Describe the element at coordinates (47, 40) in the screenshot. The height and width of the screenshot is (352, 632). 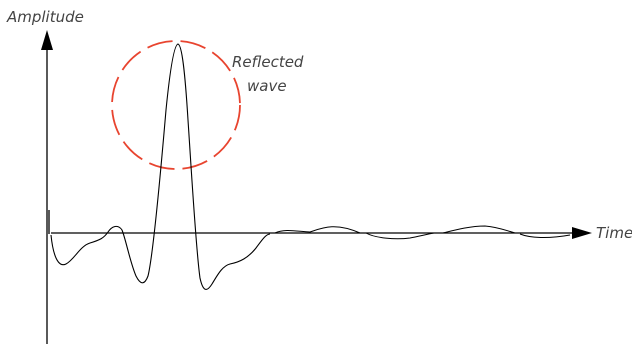
I see `y-axis-arrowhead` at that location.